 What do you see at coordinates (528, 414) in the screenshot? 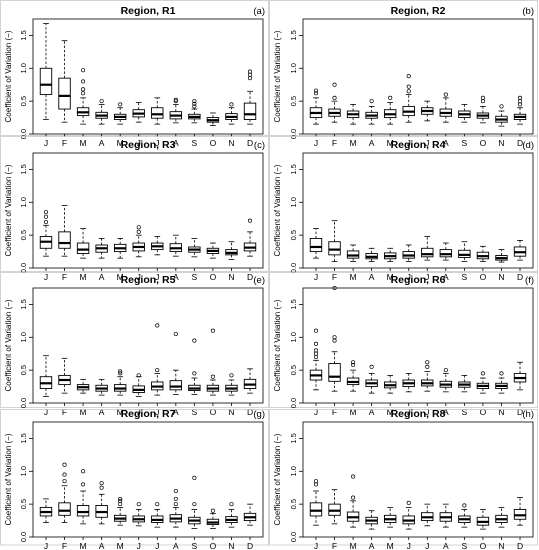
I see `panel-label: (h)` at bounding box center [528, 414].